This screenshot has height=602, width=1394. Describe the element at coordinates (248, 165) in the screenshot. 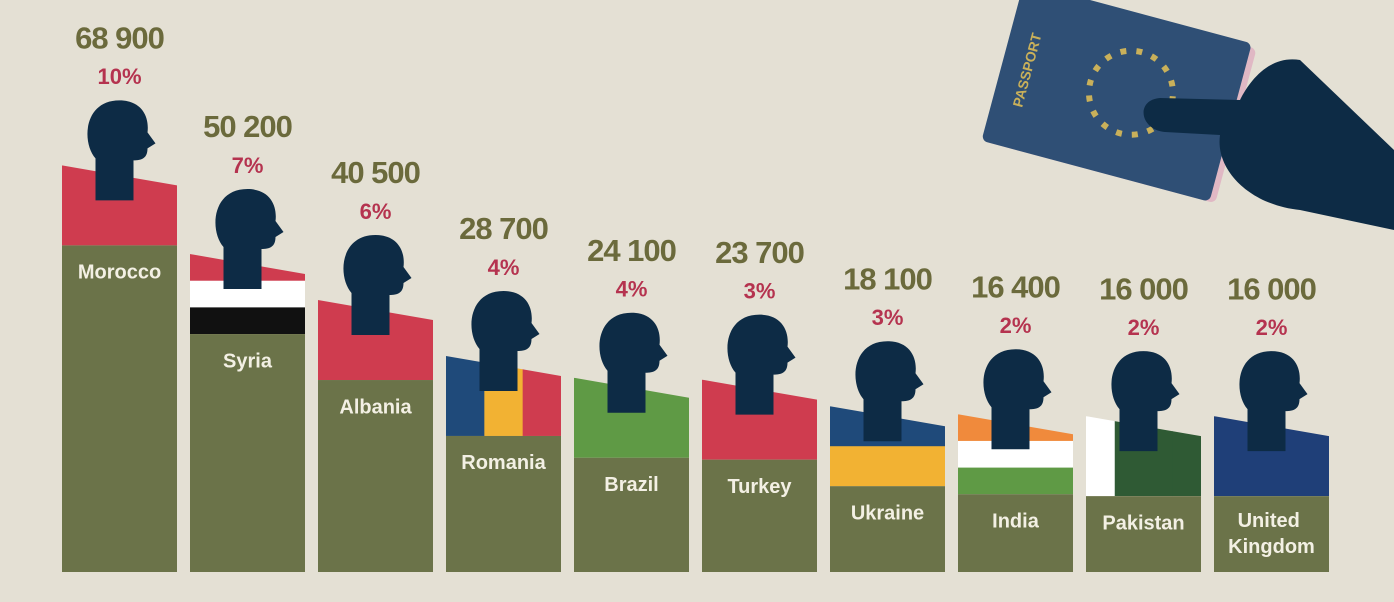

I see `share-label: 7%` at that location.